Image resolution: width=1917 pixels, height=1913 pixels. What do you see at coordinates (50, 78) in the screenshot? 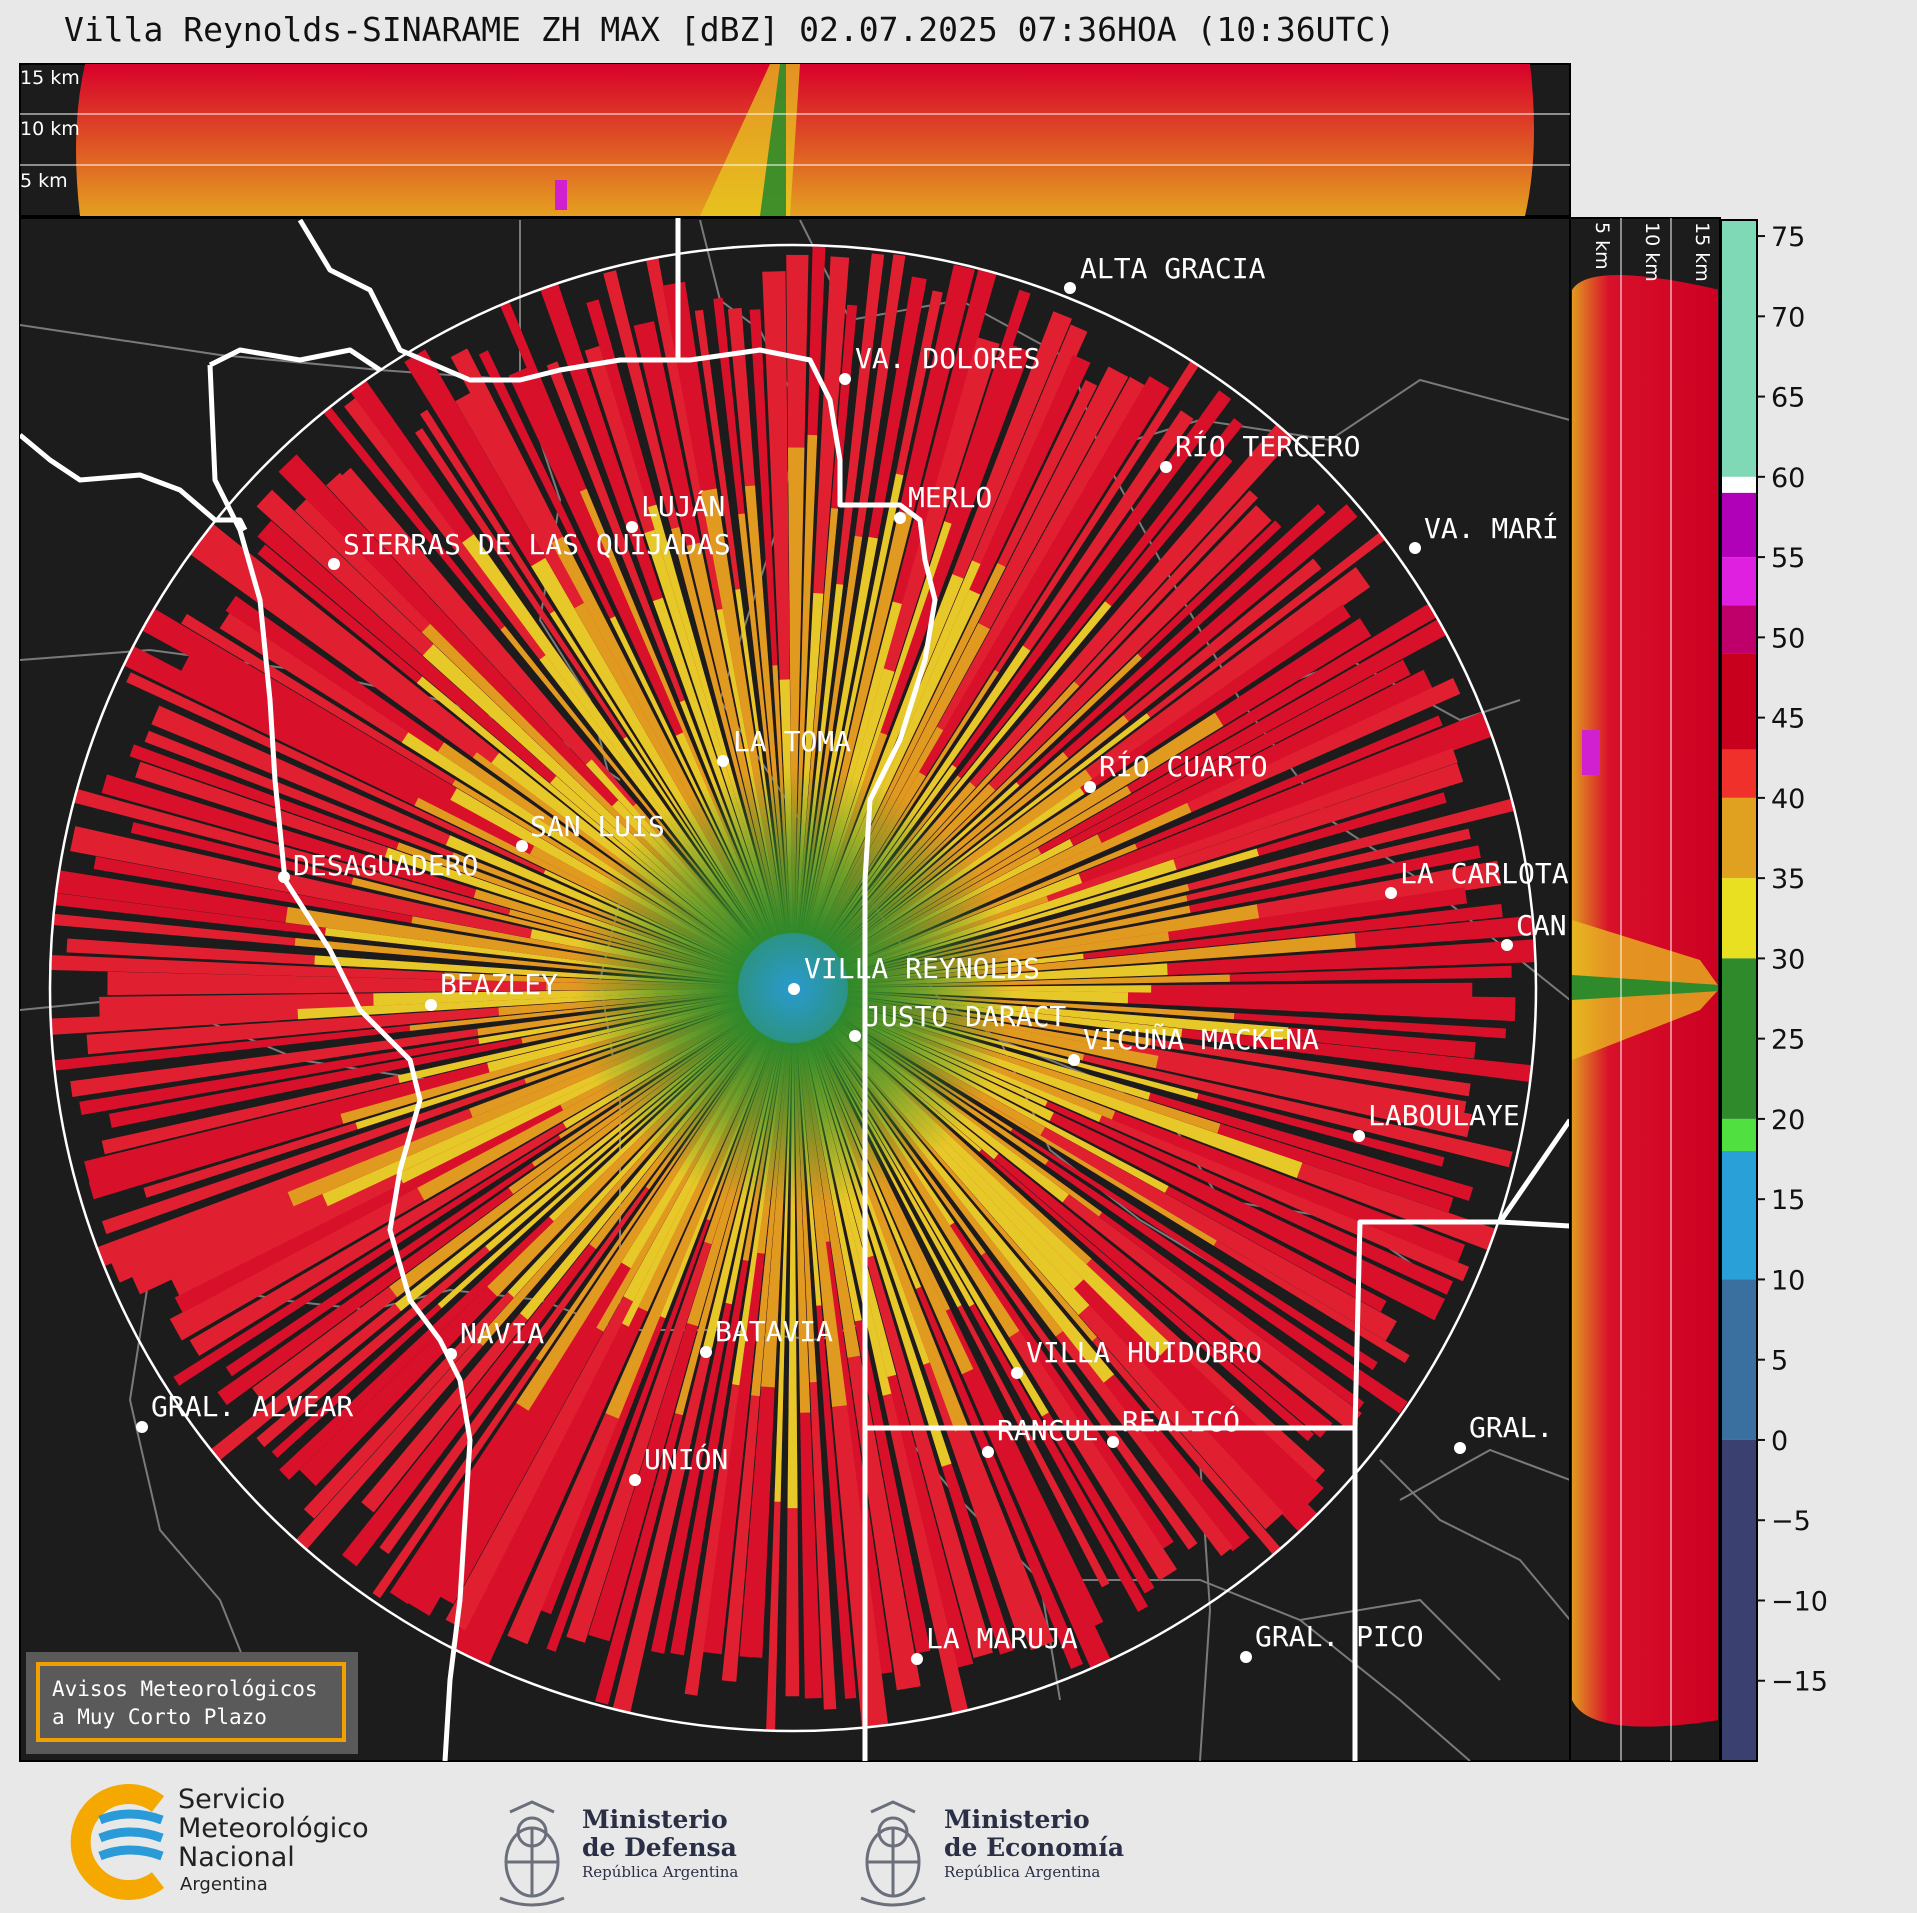
I see `top-height-label-15: 15 km` at bounding box center [50, 78].